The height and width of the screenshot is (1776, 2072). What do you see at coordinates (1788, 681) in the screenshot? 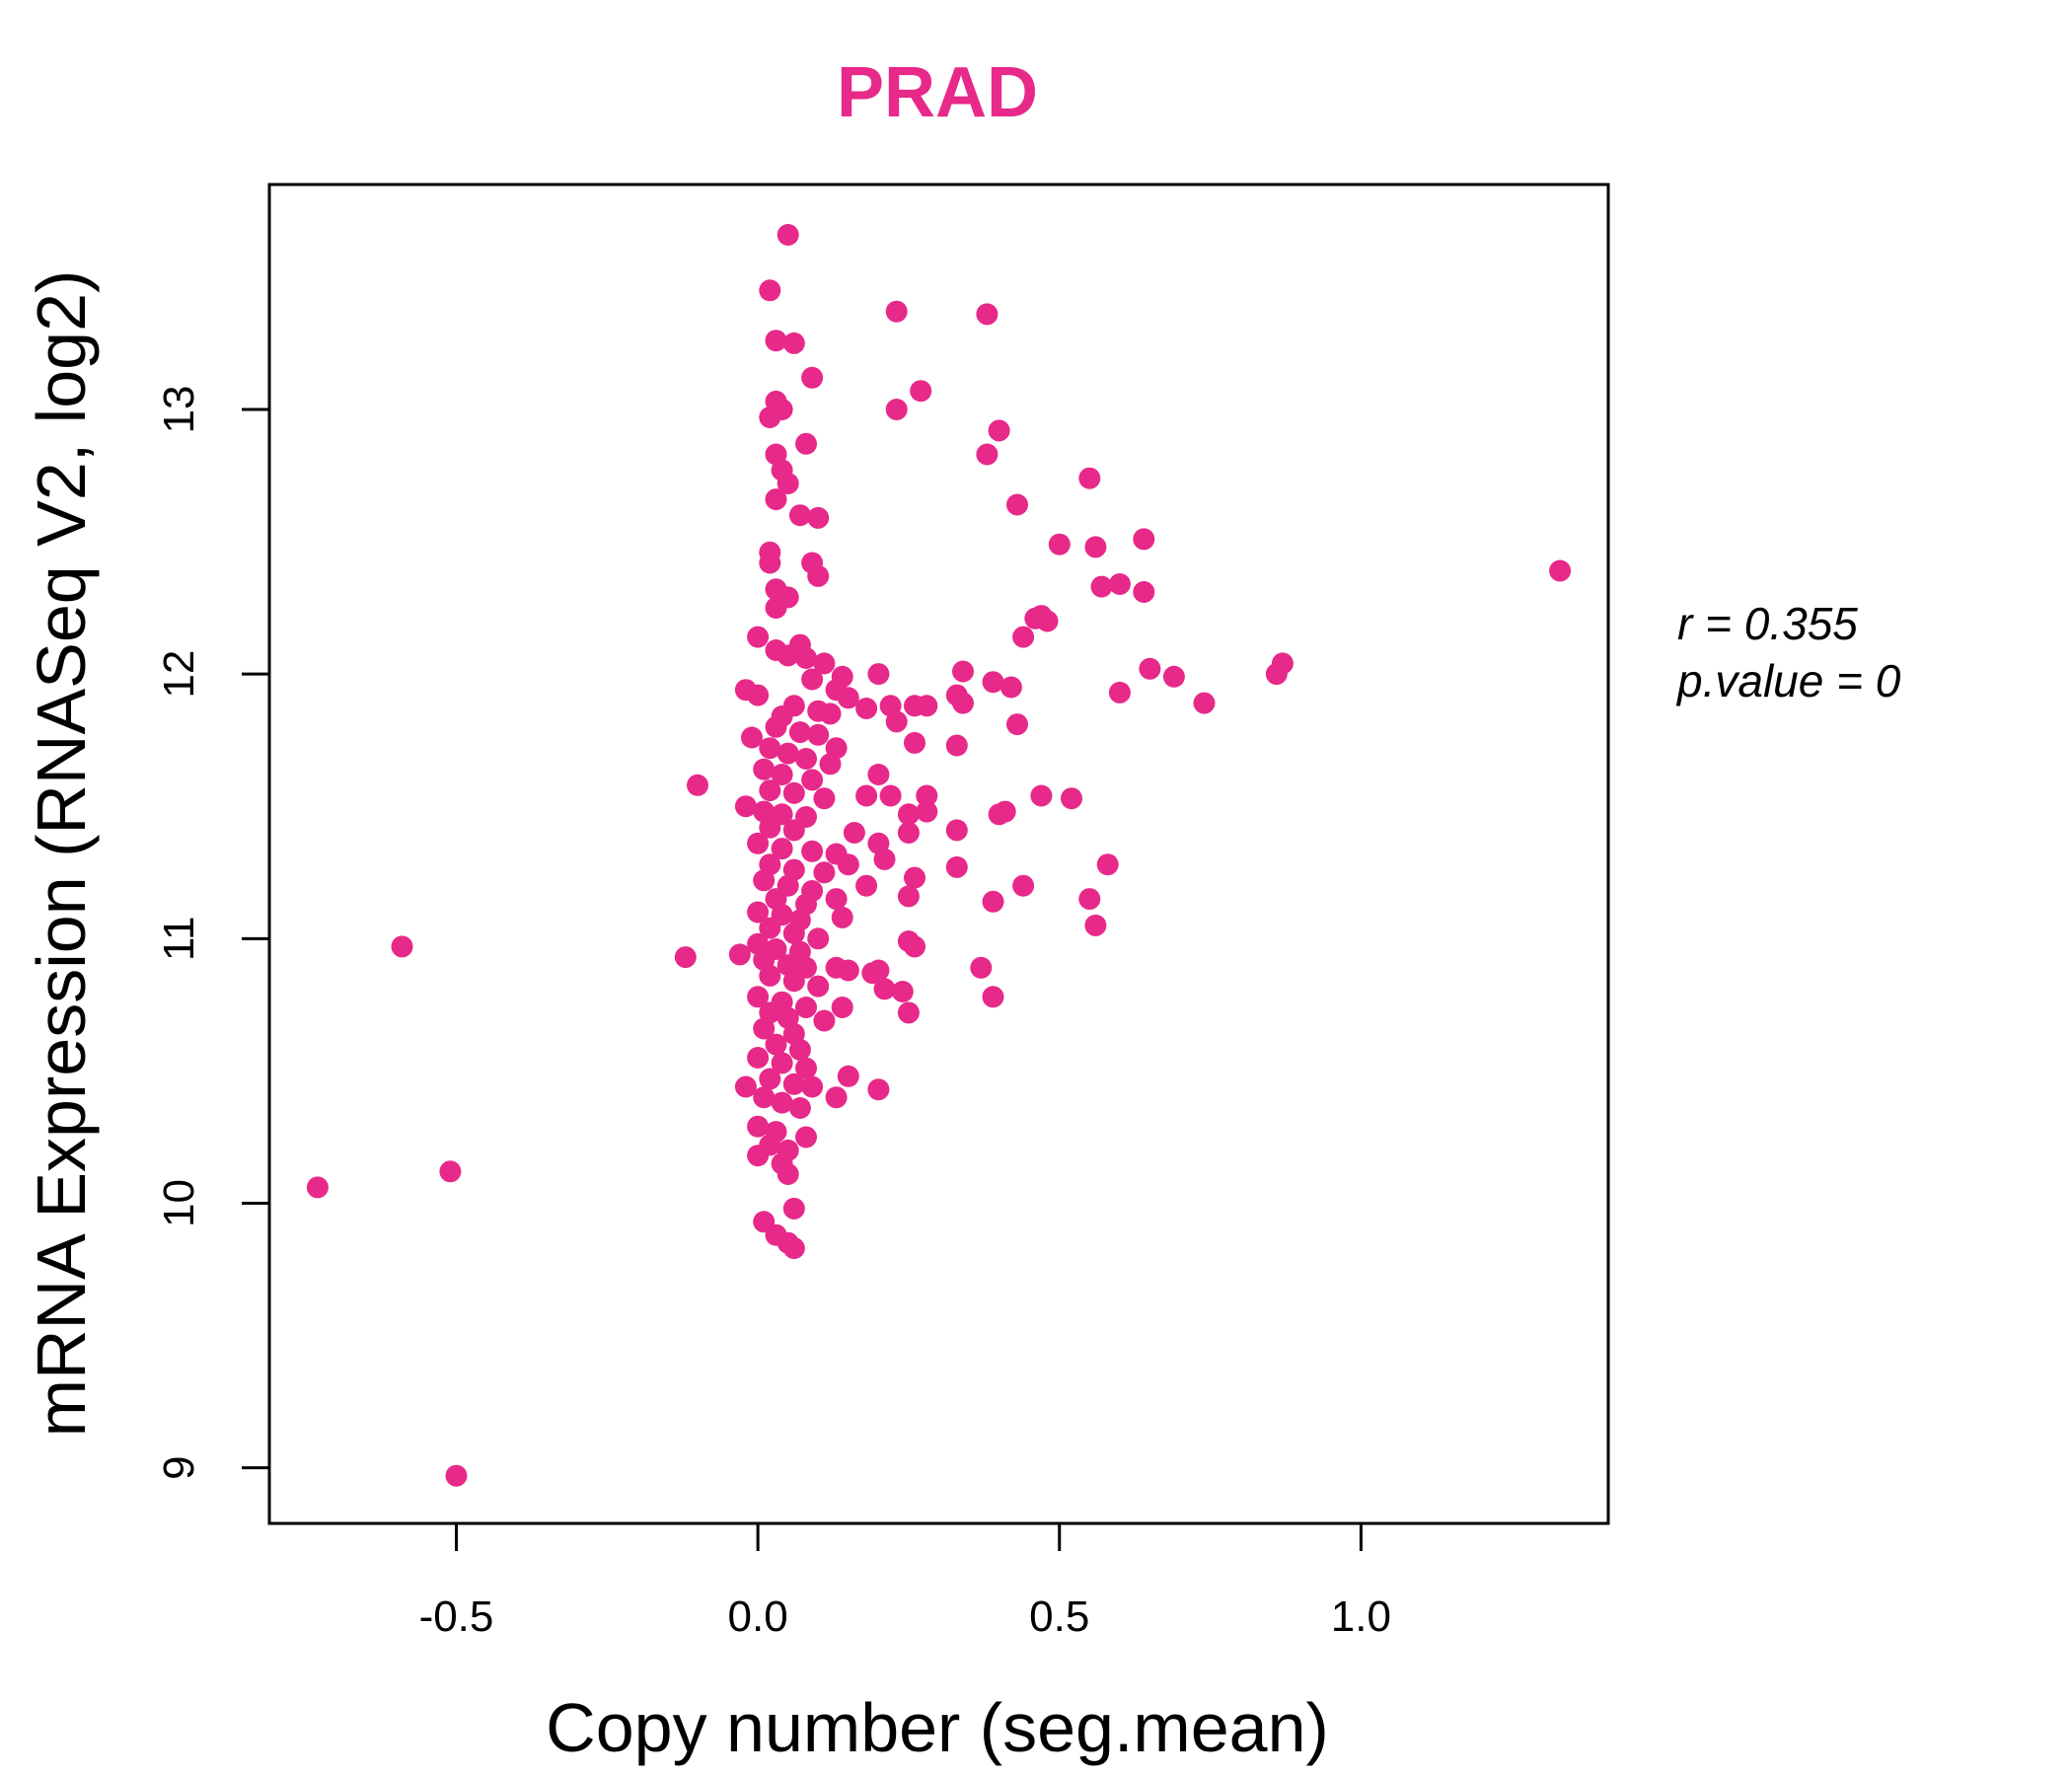
I see `pvalue-annotation: p.value = 0` at bounding box center [1788, 681].